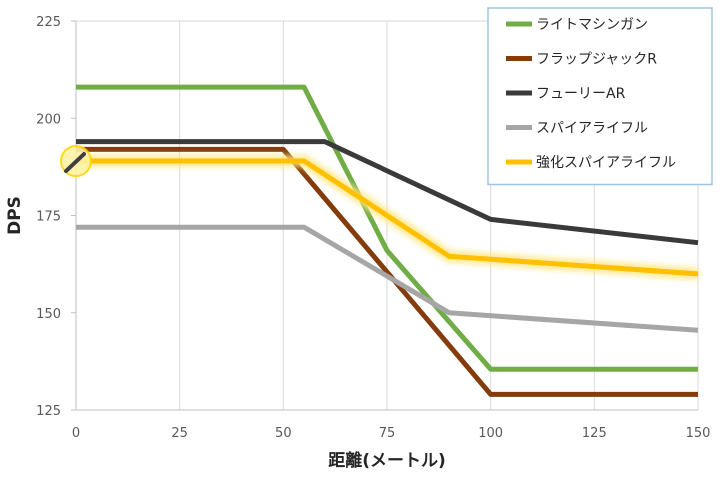 The width and height of the screenshot is (720, 480). I want to click on x-tick-label-2: 50, so click(283, 433).